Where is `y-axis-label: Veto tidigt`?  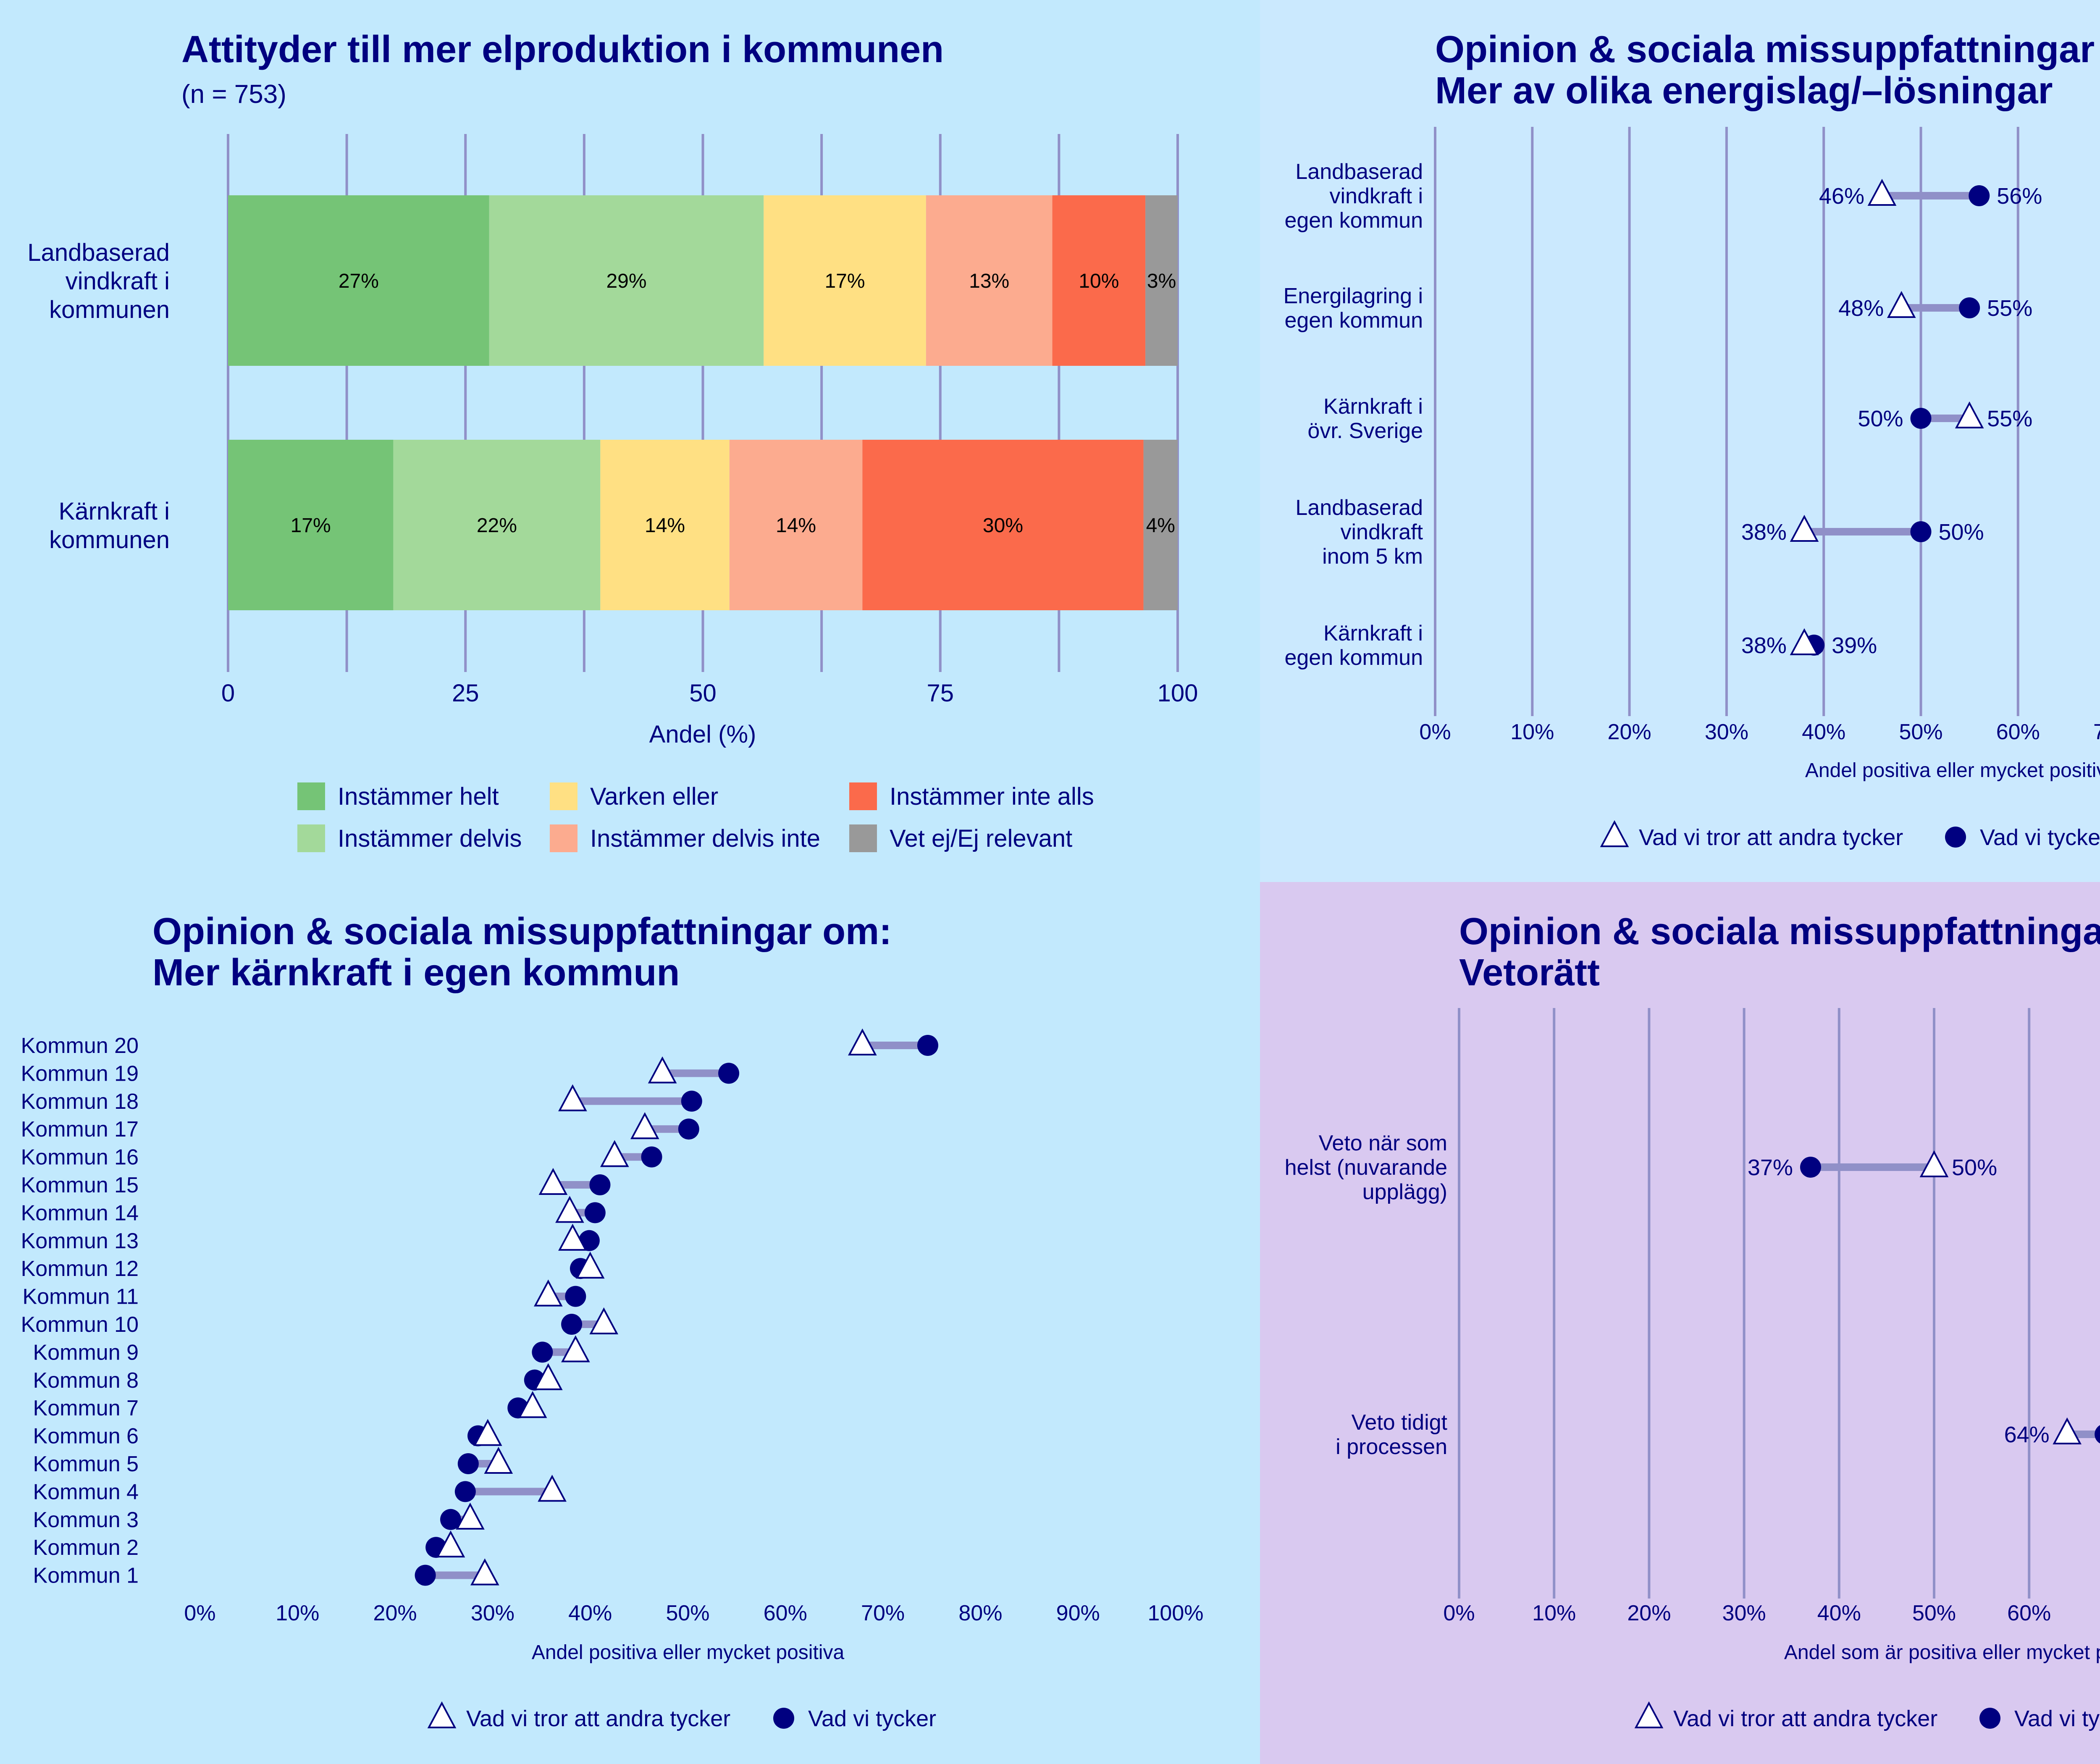 y-axis-label: Veto tidigt is located at coordinates (1400, 1422).